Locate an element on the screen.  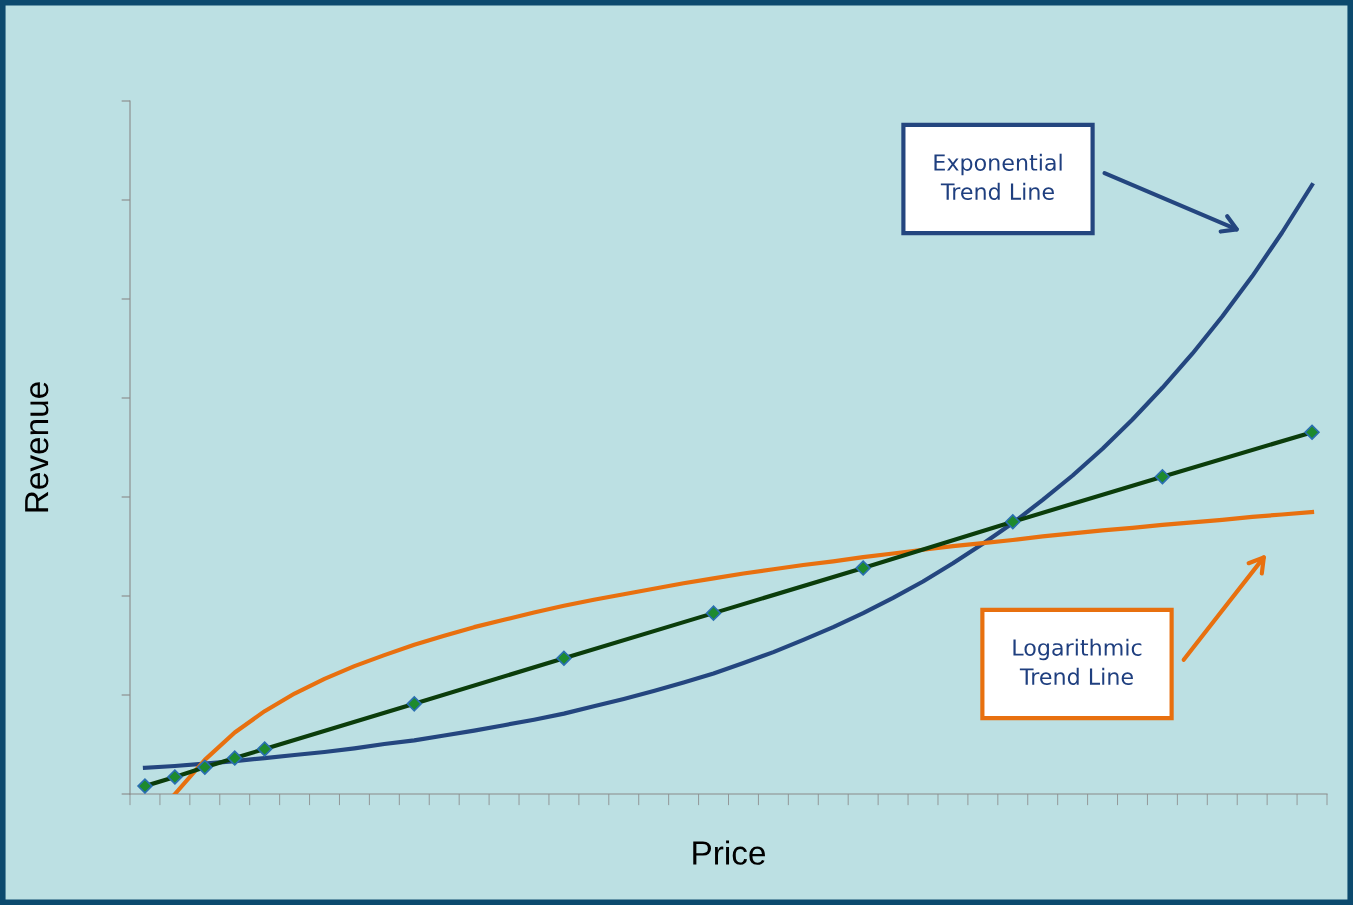
annotation: Logarithmic Trend Line is located at coordinates (1077, 661).